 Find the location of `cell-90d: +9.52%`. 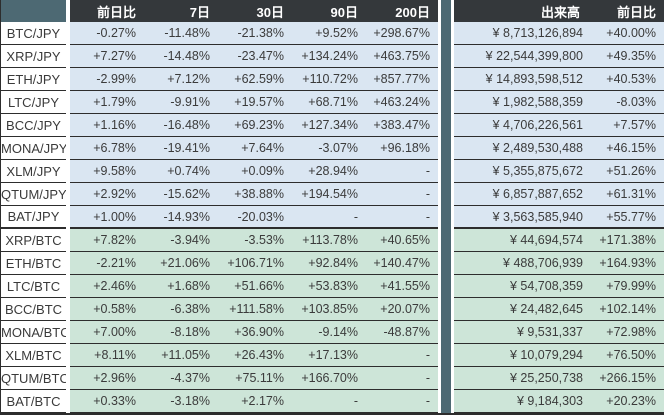

cell-90d: +9.52% is located at coordinates (329, 33).